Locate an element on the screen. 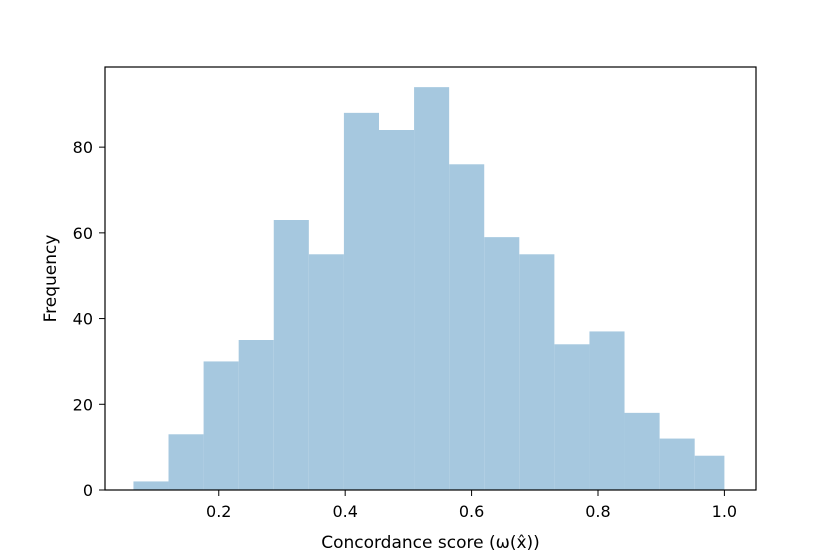 The width and height of the screenshot is (840, 560). x-tick-label: 0.2 is located at coordinates (218, 511).